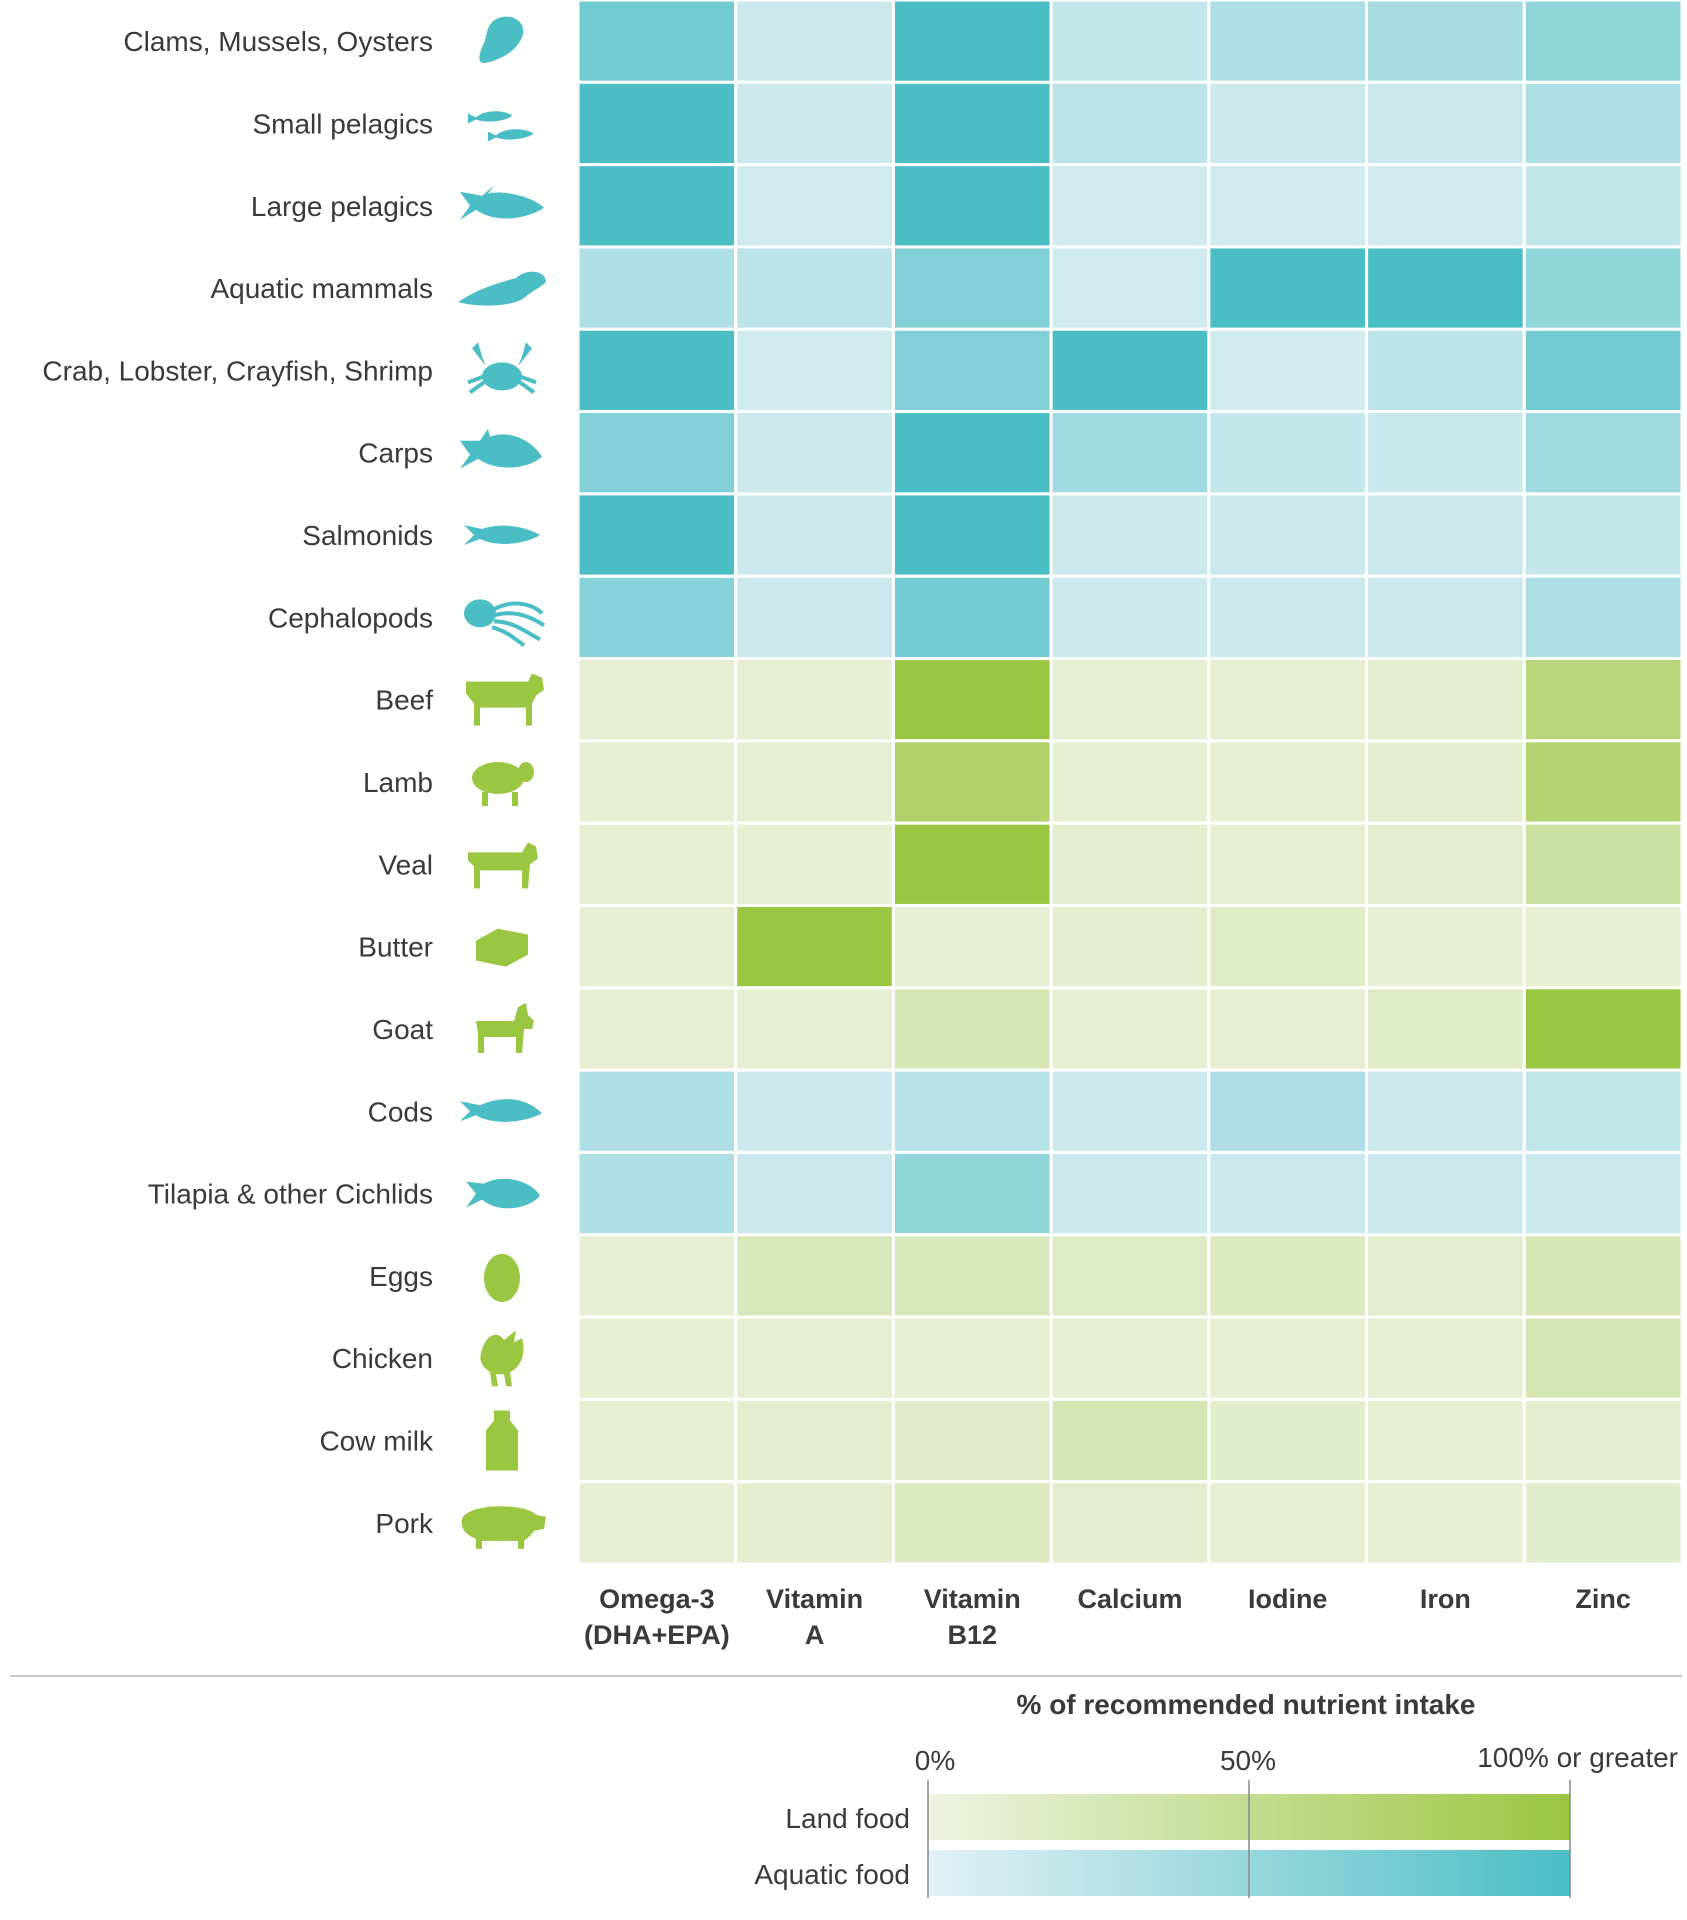 The image size is (1687, 1920). I want to click on row-label-beef: Beef, so click(404, 700).